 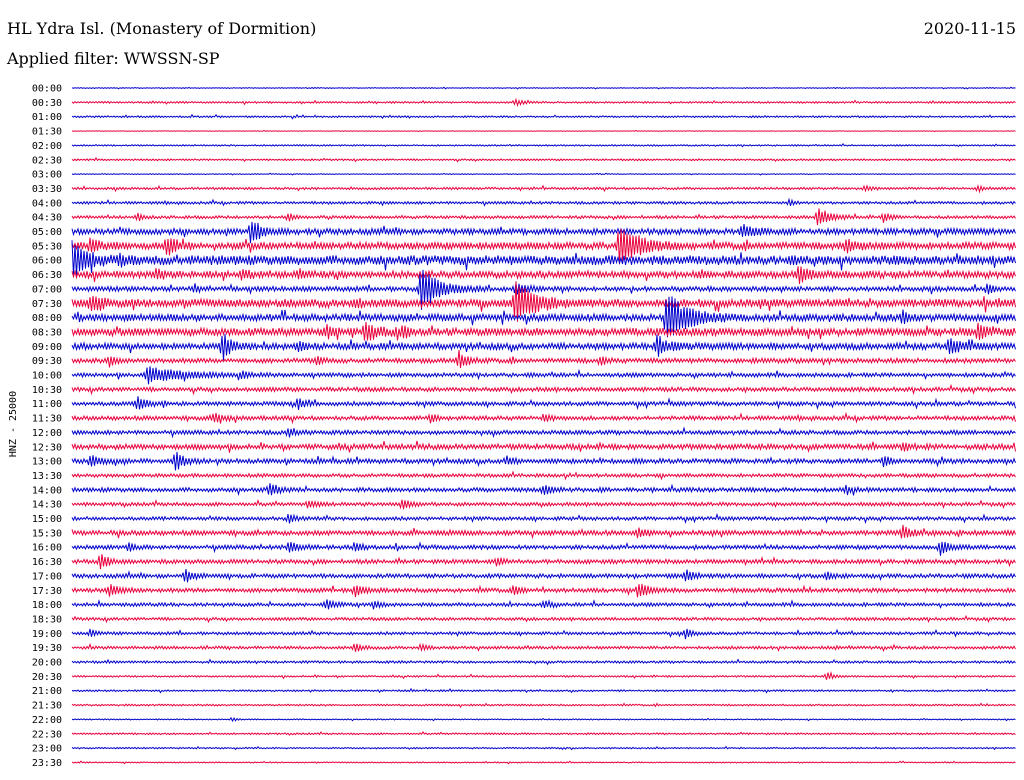 What do you see at coordinates (47, 261) in the screenshot?
I see `time-tick-label: 06:00` at bounding box center [47, 261].